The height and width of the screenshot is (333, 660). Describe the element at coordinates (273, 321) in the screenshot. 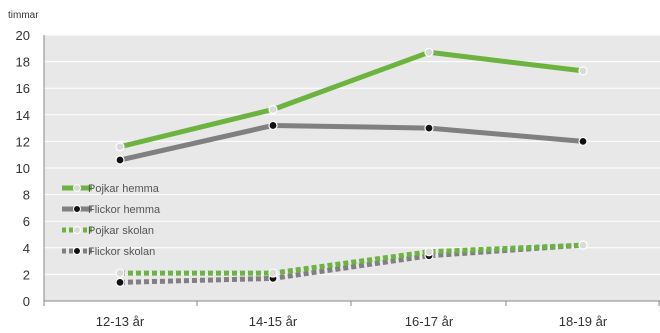

I see `x-tick-label: 14-15 år` at that location.